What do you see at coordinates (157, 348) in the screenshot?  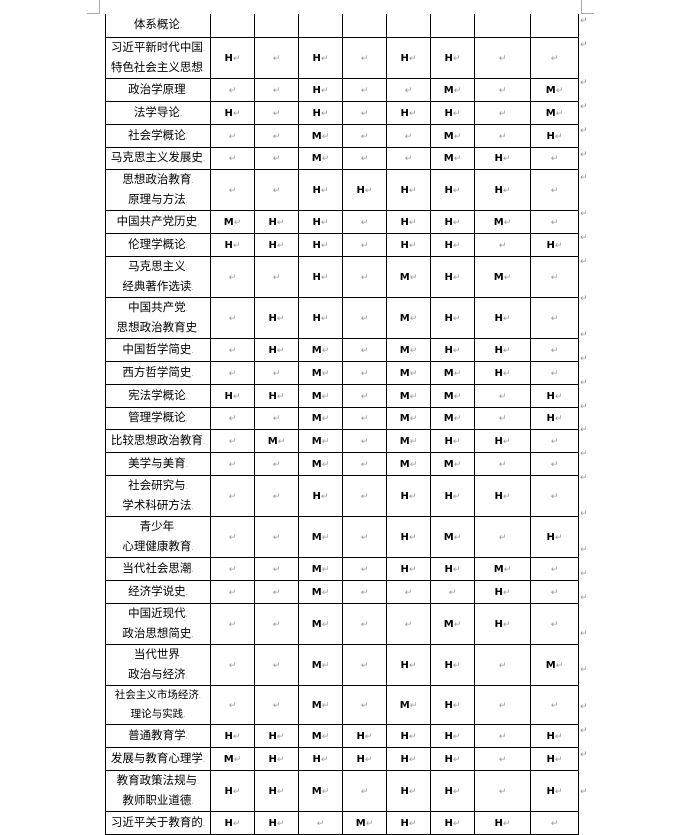 I see `course-name-line: 中国哲学简史` at bounding box center [157, 348].